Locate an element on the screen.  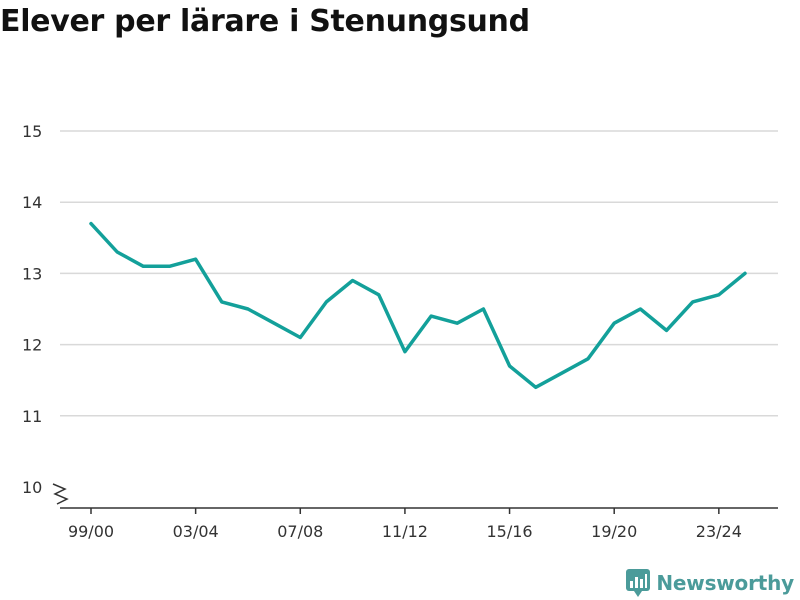
y-axis: 10 11 12 13 14 15 is located at coordinates (32, 309).